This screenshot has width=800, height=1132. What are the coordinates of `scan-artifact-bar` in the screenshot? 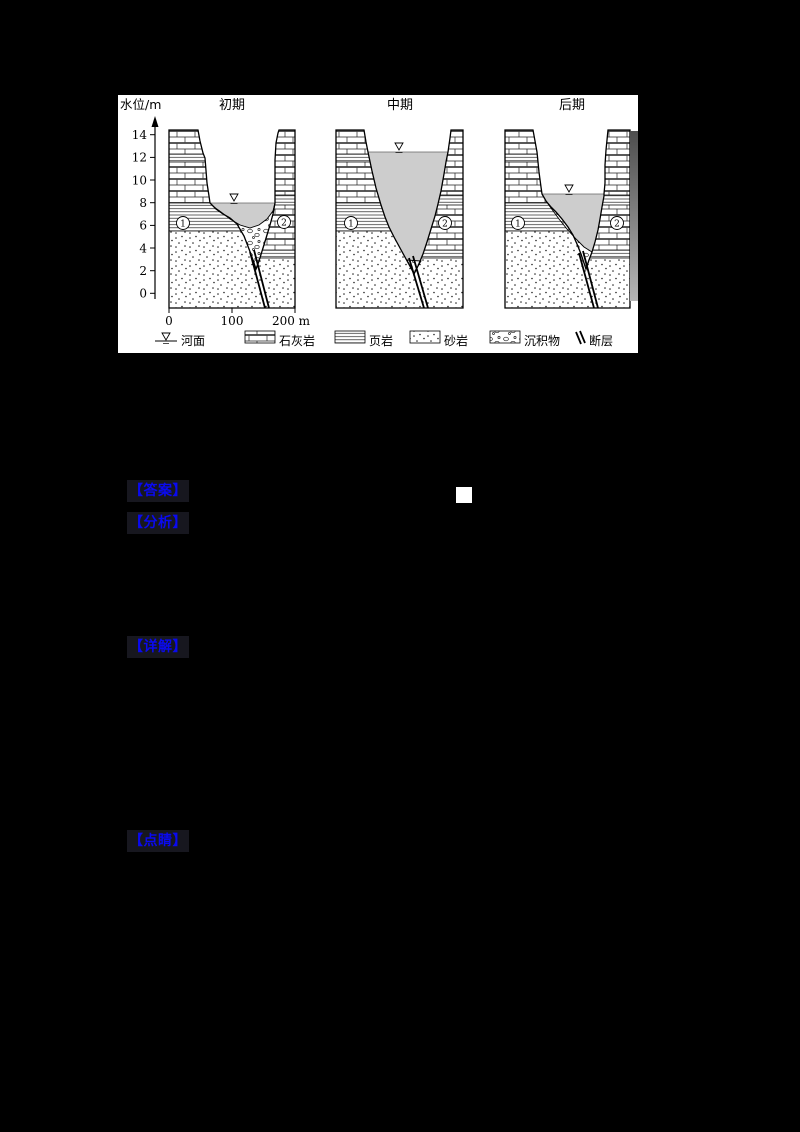 It's located at (634, 216).